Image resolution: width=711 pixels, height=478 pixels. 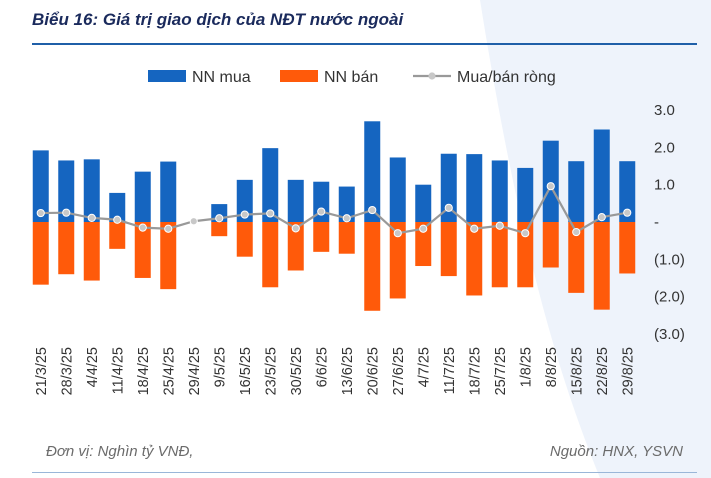 I want to click on x-tick-label: 13/6/25, so click(x=348, y=371).